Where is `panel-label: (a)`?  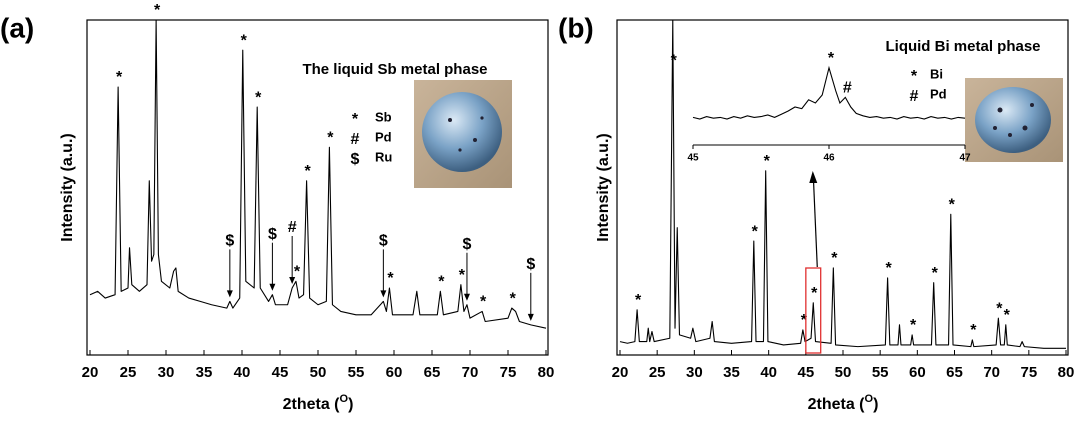 panel-label: (a) is located at coordinates (17, 27).